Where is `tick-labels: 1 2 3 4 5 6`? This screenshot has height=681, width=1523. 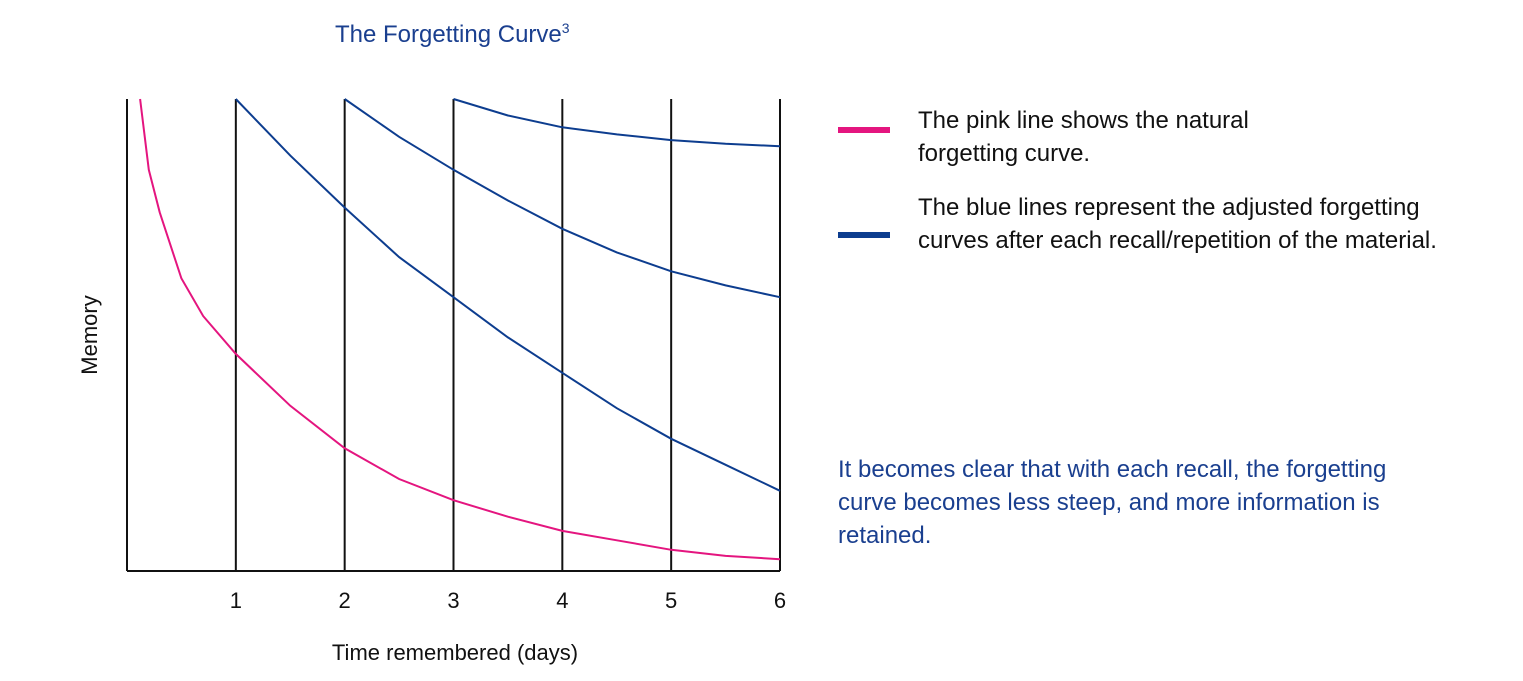
tick-labels: 1 2 3 4 5 6 is located at coordinates (508, 600).